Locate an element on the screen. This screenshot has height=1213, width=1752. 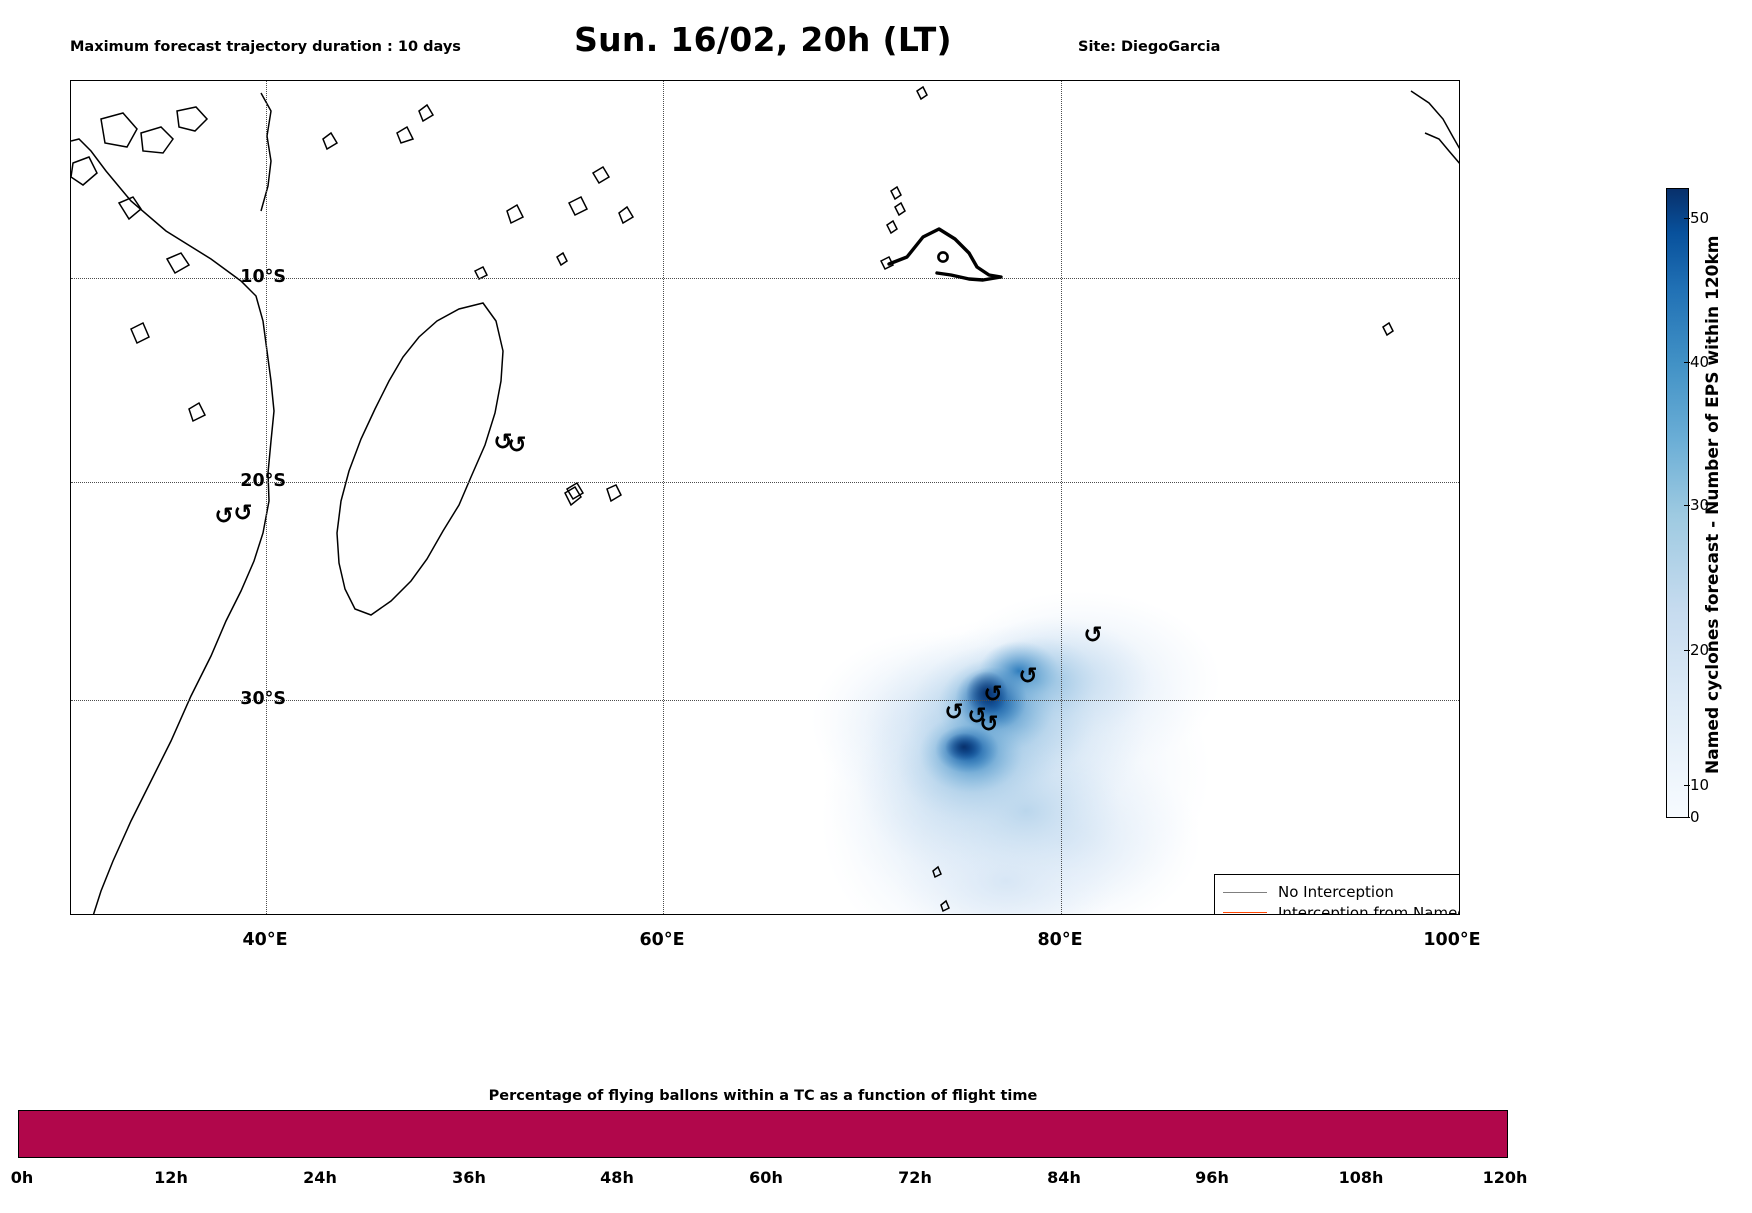
flight-bar-fill is located at coordinates (763, 1134).